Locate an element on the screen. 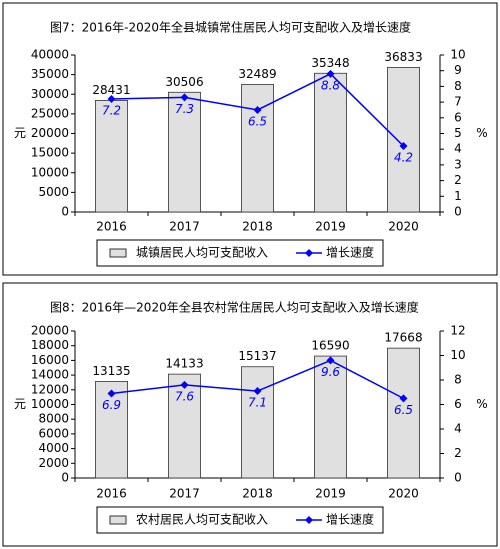 The image size is (500, 549). y2-tick-label: 5 is located at coordinates (458, 133).